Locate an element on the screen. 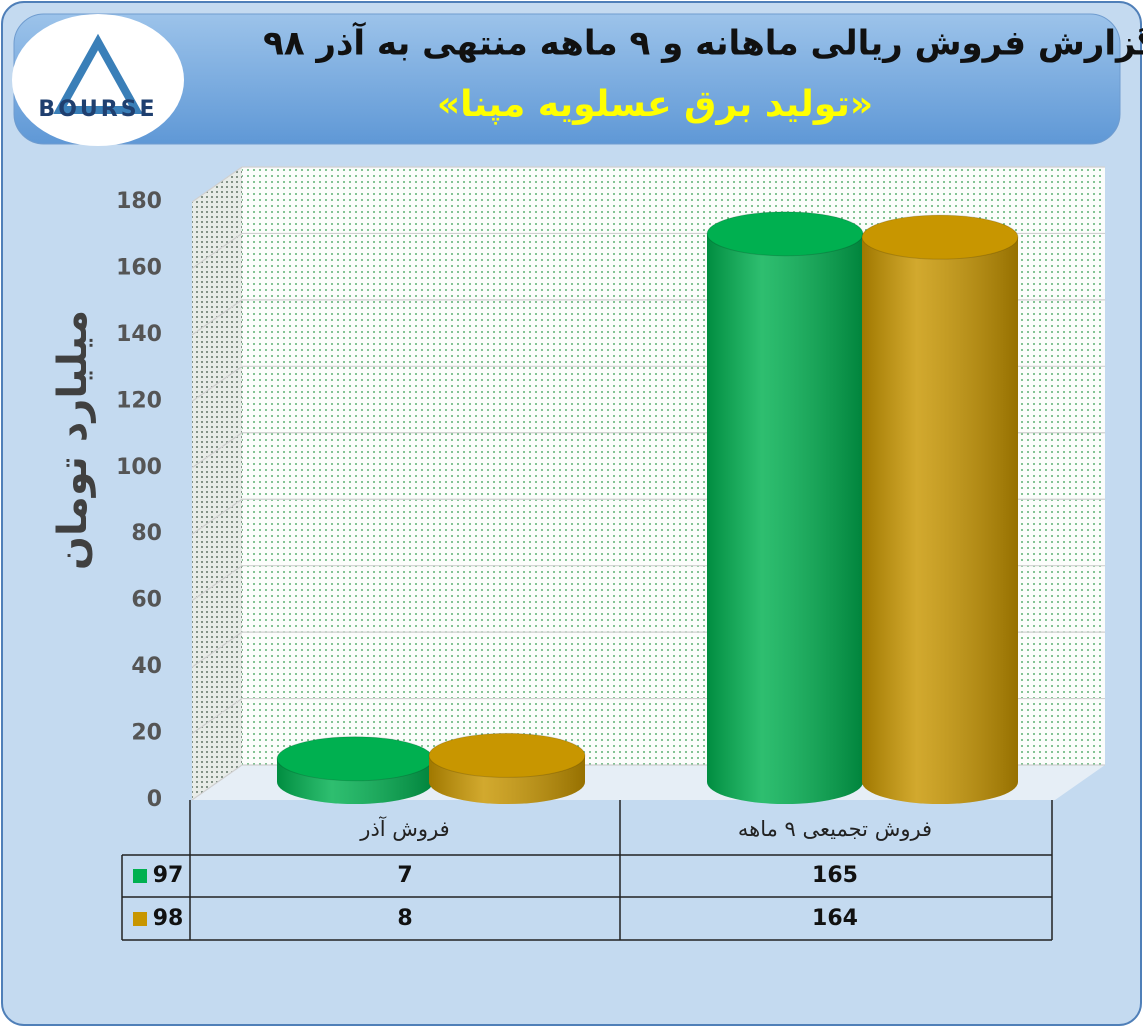 Image resolution: width=1143 pixels, height=1031 pixels. legend-label: 98 is located at coordinates (168, 918).